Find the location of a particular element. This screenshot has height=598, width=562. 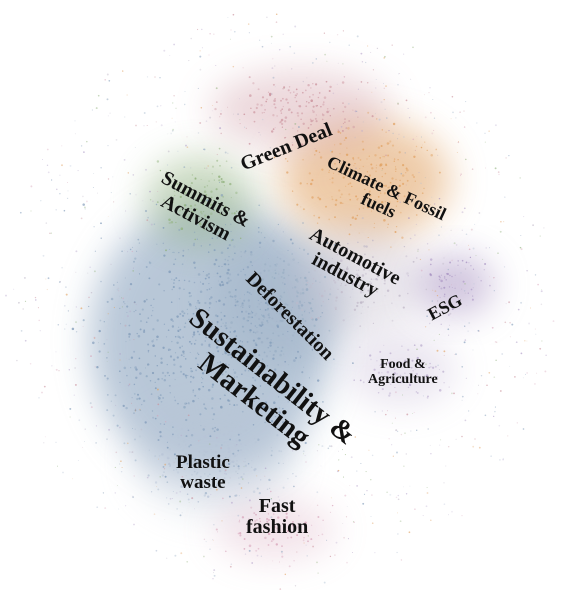

cluster-cloud-climate-fossil is located at coordinates (365, 180).